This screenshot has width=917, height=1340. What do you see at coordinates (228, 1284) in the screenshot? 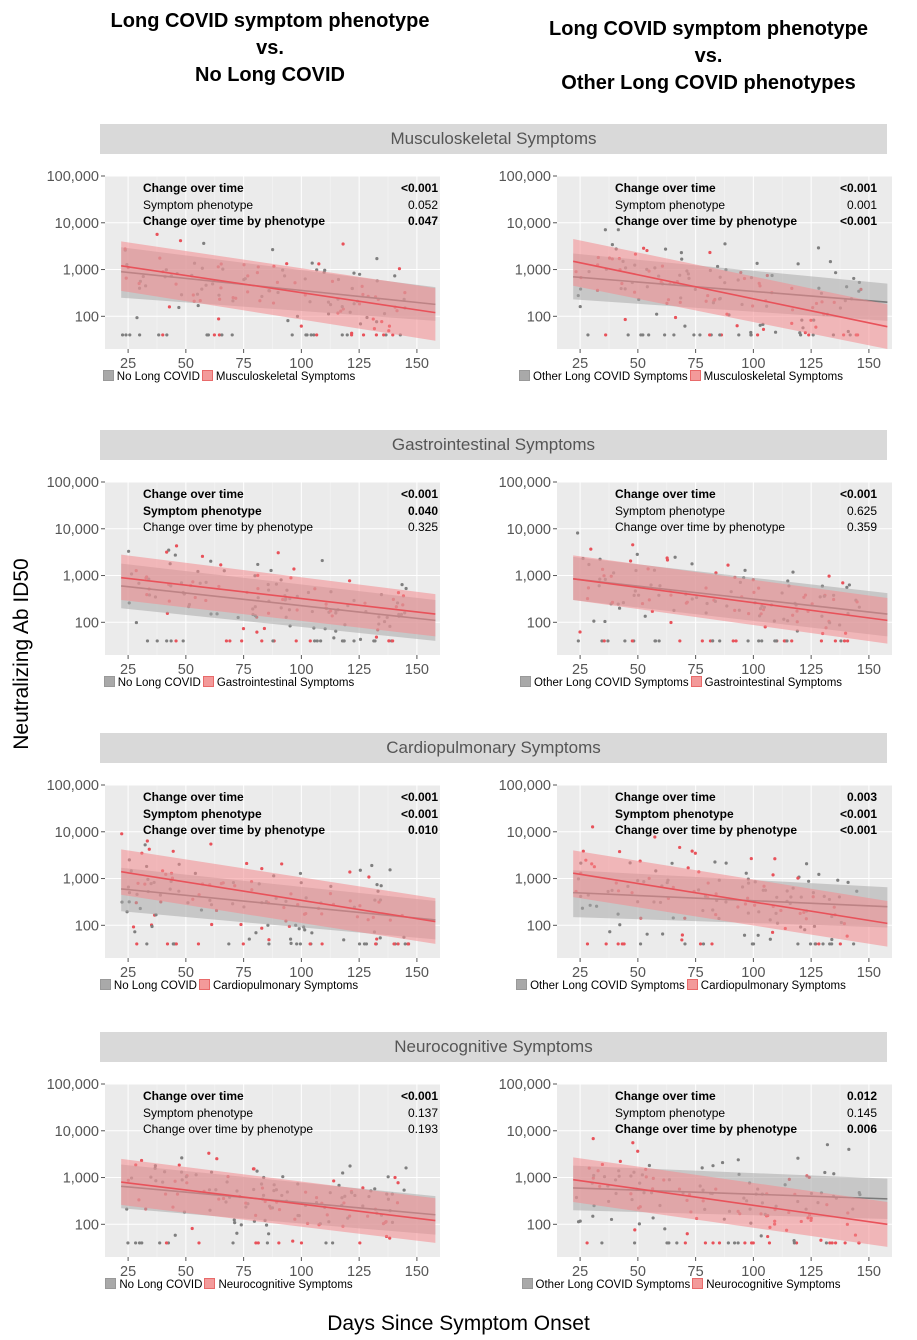
I see `legend: No Long COVID Neurocognitive Symptoms` at bounding box center [228, 1284].